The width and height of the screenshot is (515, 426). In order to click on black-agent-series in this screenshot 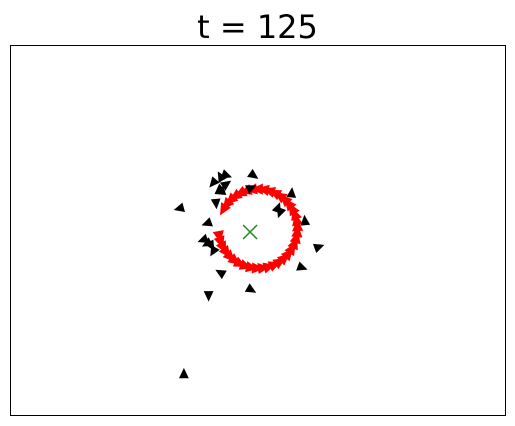, I will do `click(249, 273)`.